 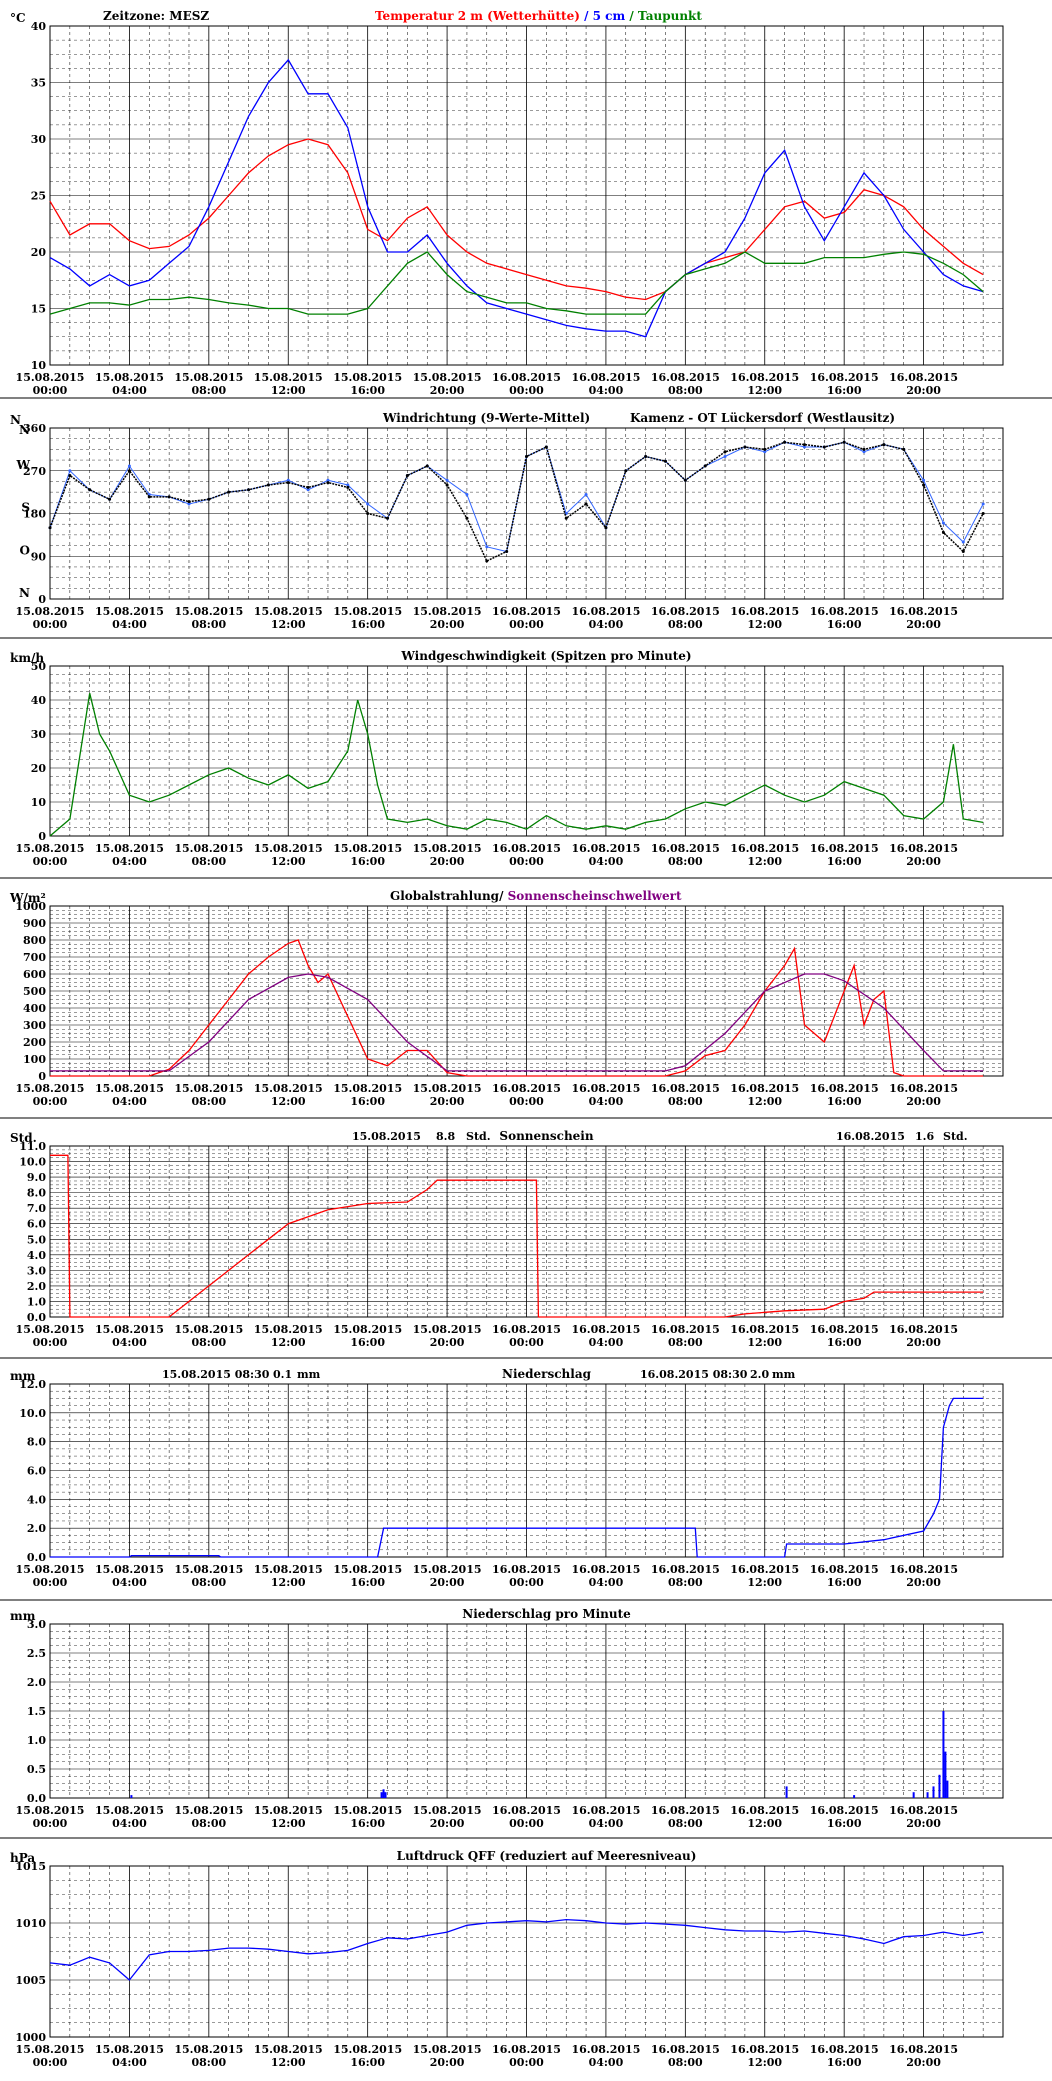 What do you see at coordinates (38, 83) in the screenshot?
I see `y-tick-label: 35` at bounding box center [38, 83].